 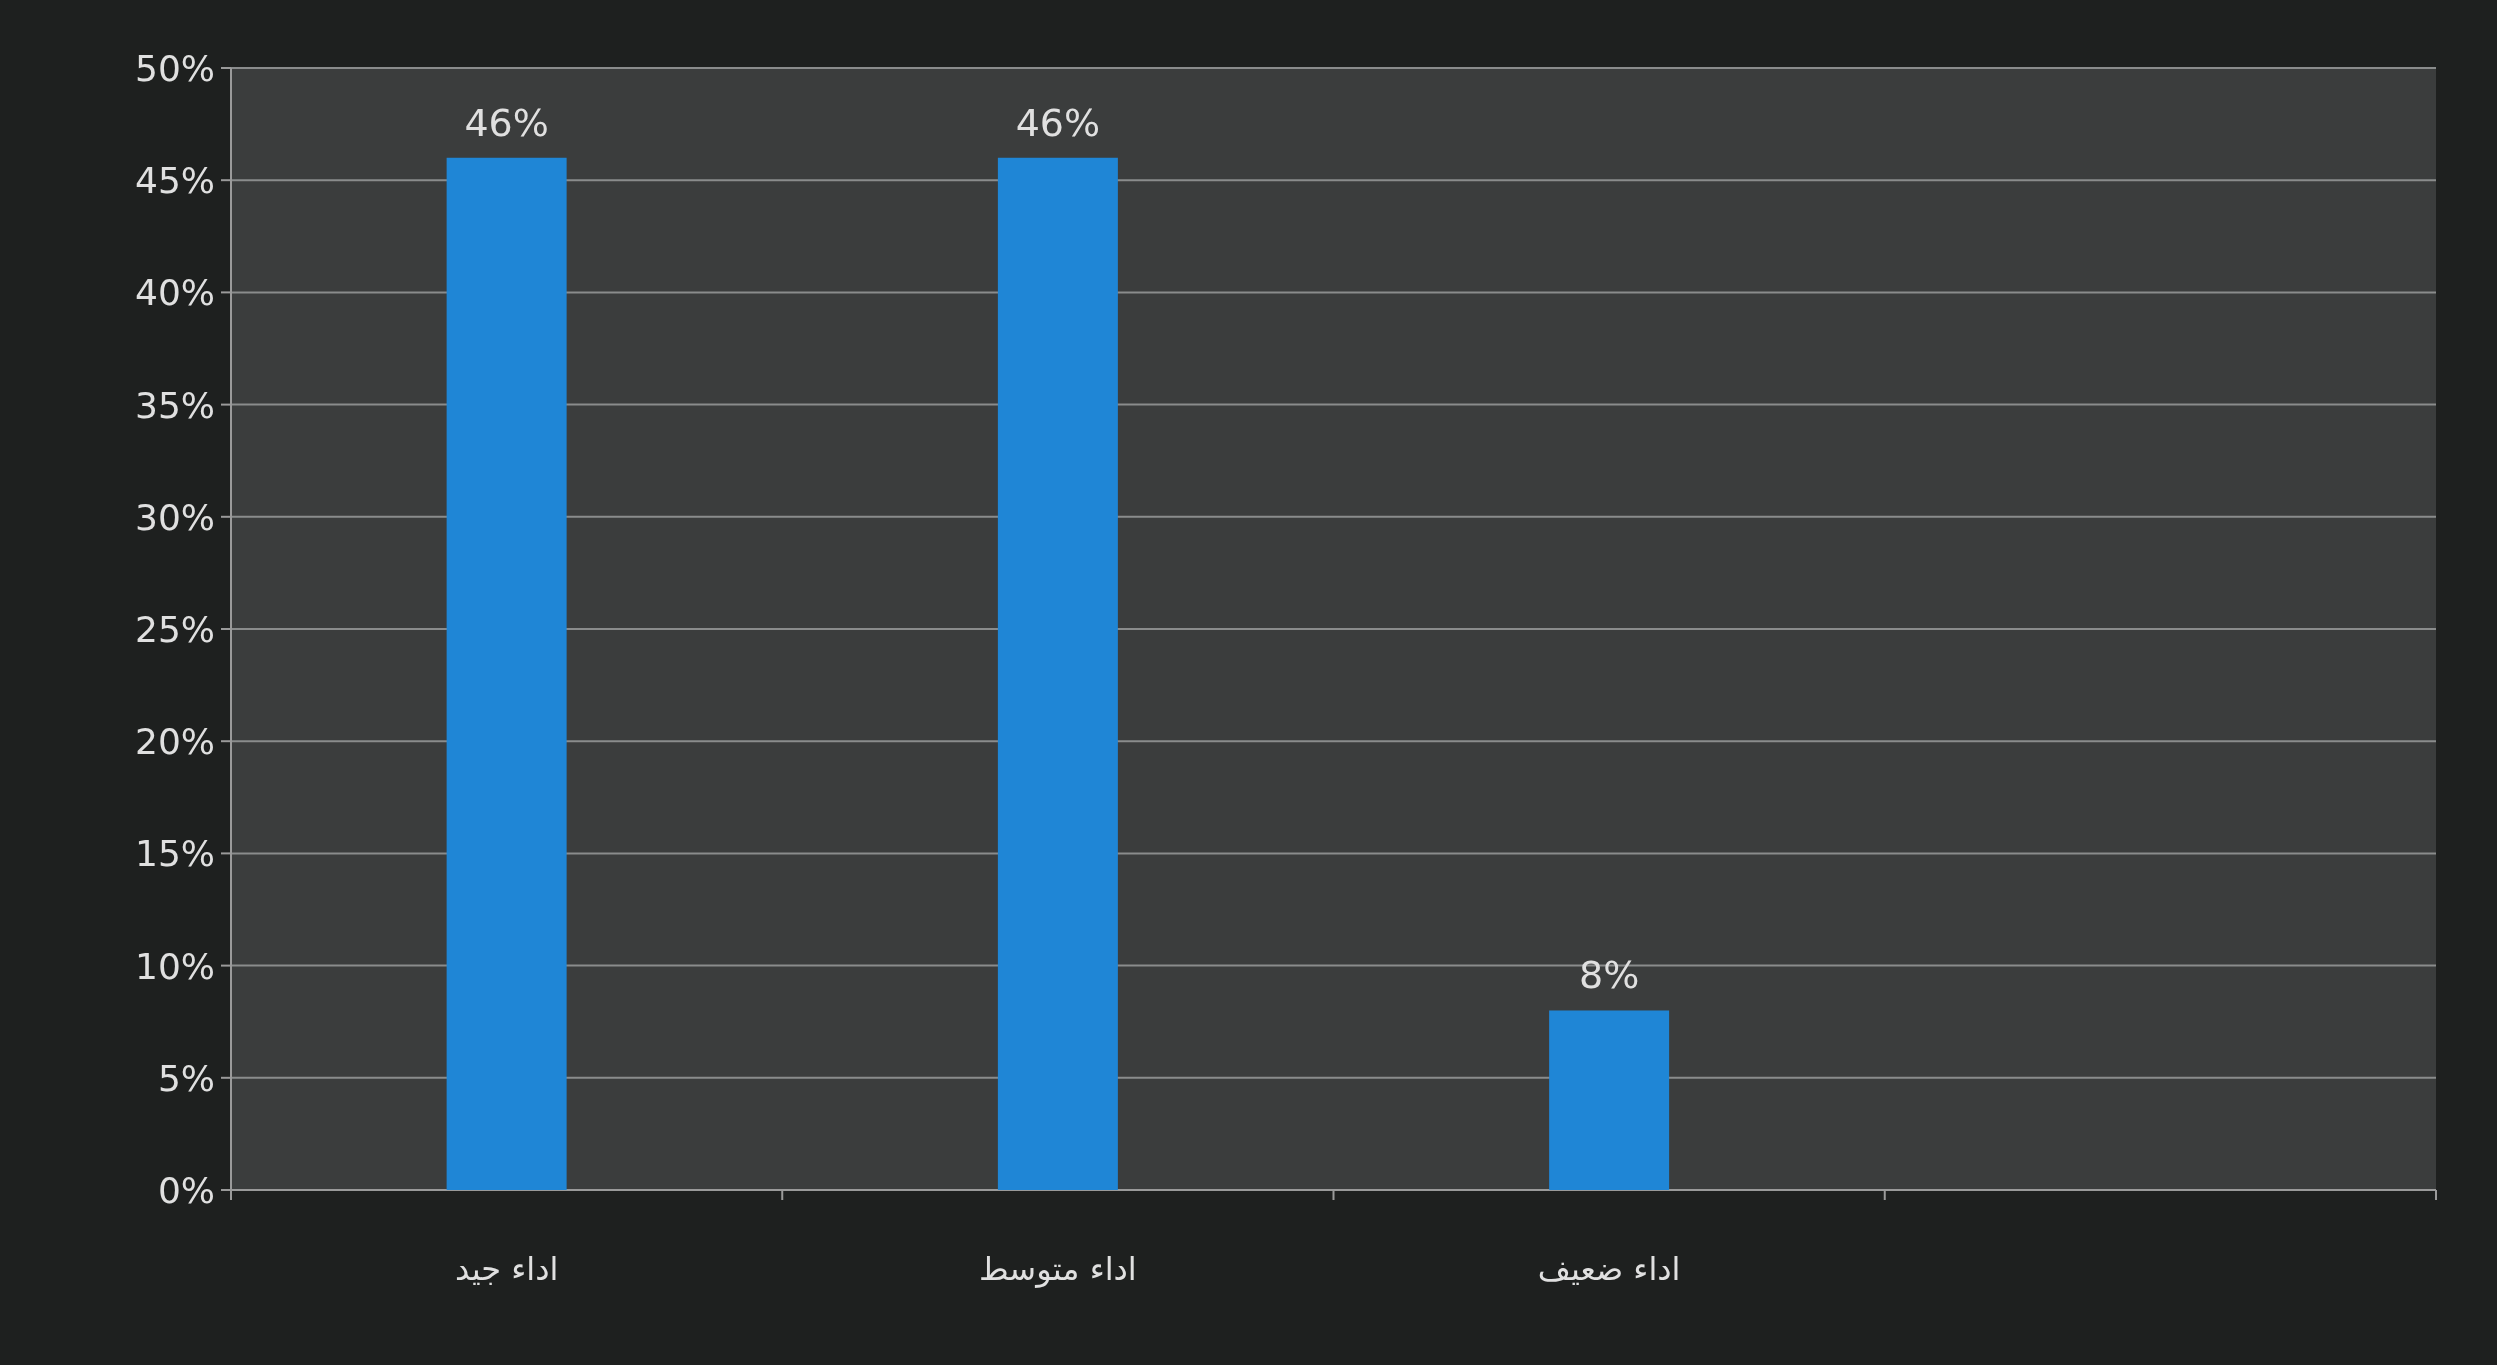 What do you see at coordinates (1058, 1269) in the screenshot?
I see `xtick: اداء متوسط` at bounding box center [1058, 1269].